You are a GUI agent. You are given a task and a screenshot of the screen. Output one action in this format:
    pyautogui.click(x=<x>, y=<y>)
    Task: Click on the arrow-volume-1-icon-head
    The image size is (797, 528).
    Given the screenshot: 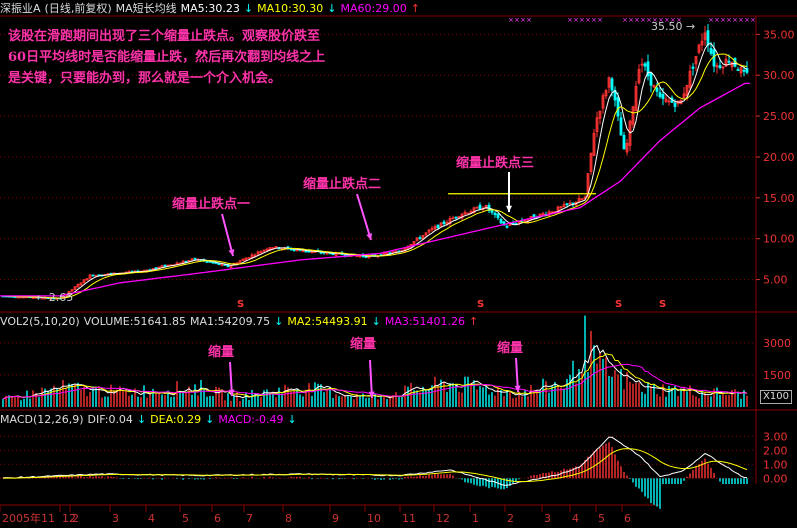 What is the action you would take?
    pyautogui.click(x=231, y=392)
    